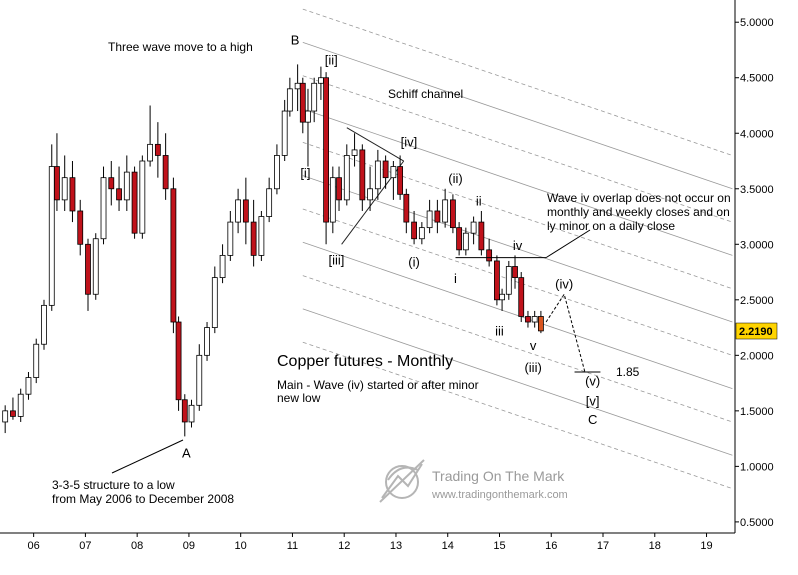  I want to click on logo-icon, so click(402, 481).